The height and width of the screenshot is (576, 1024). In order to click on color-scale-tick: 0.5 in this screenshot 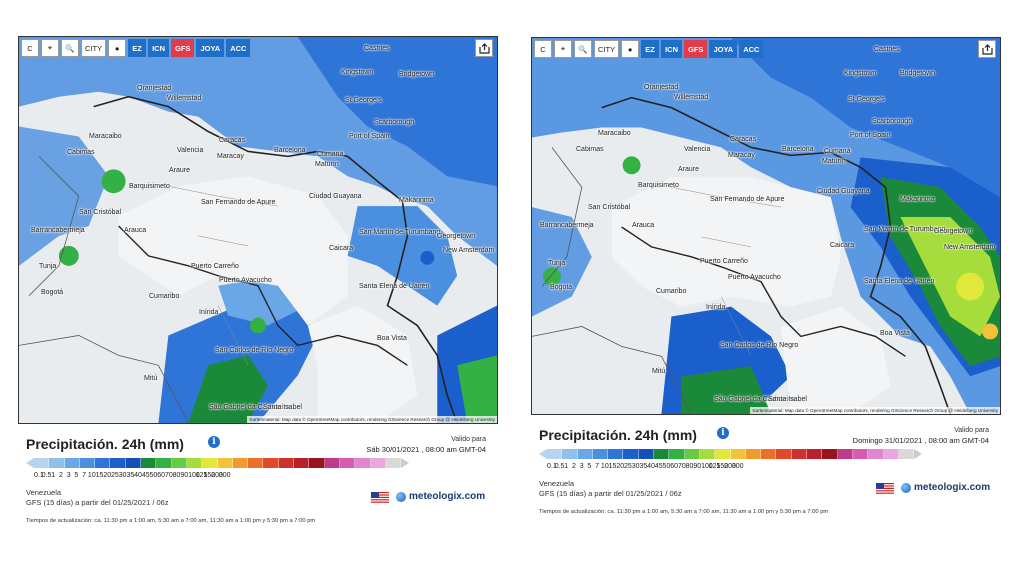, I will do `click(559, 466)`.